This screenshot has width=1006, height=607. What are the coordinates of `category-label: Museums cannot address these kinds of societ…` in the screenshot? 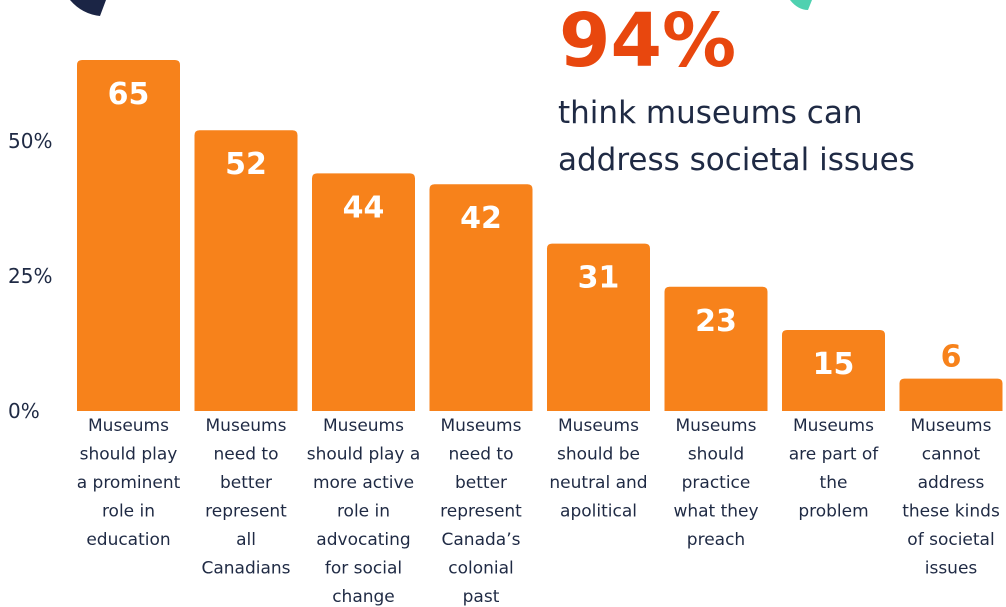 It's located at (951, 497).